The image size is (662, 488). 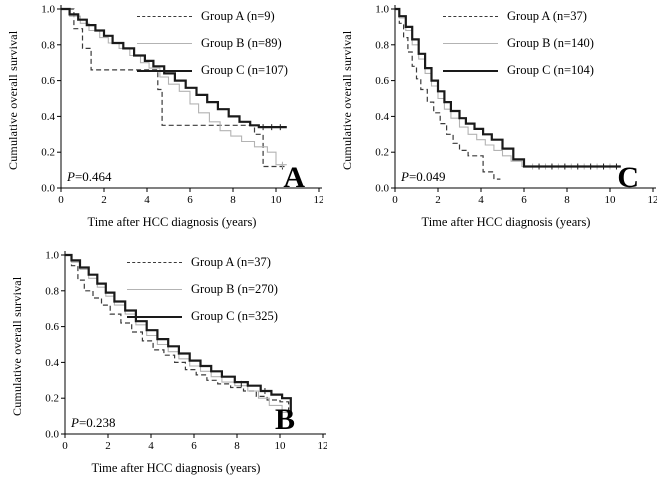 What do you see at coordinates (628, 177) in the screenshot?
I see `panel-letter: C` at bounding box center [628, 177].